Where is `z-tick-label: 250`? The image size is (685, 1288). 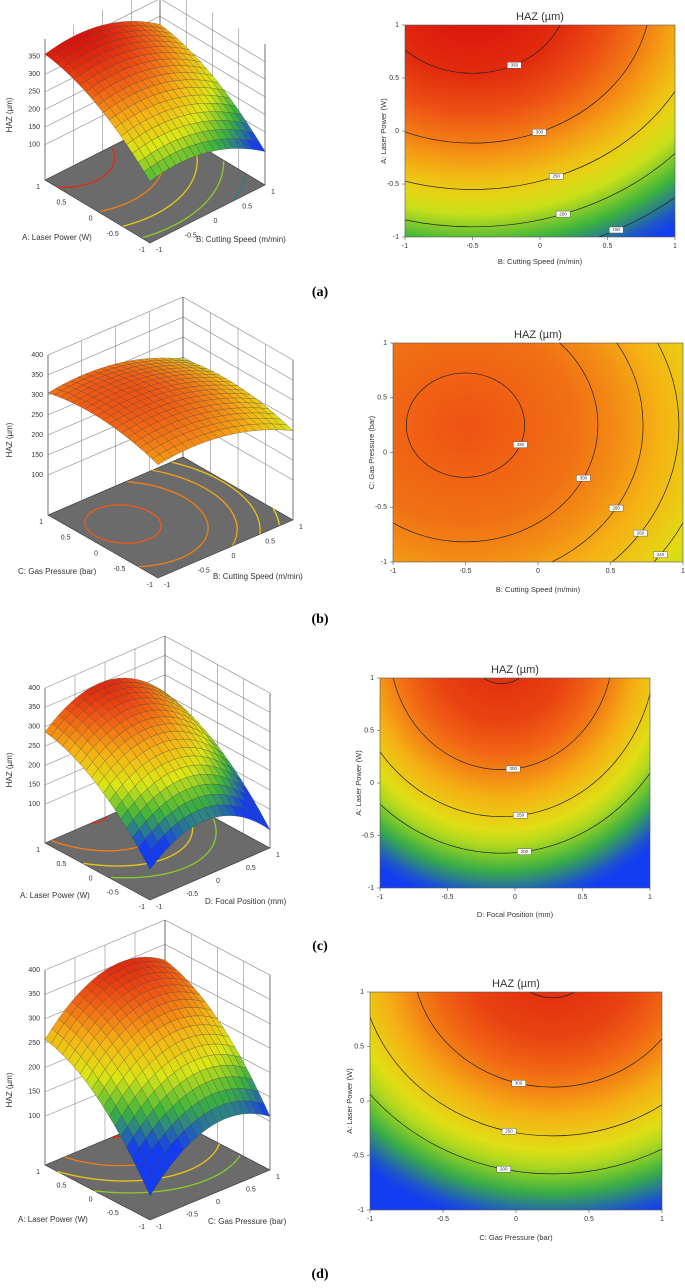
z-tick-label: 250 is located at coordinates (34, 92).